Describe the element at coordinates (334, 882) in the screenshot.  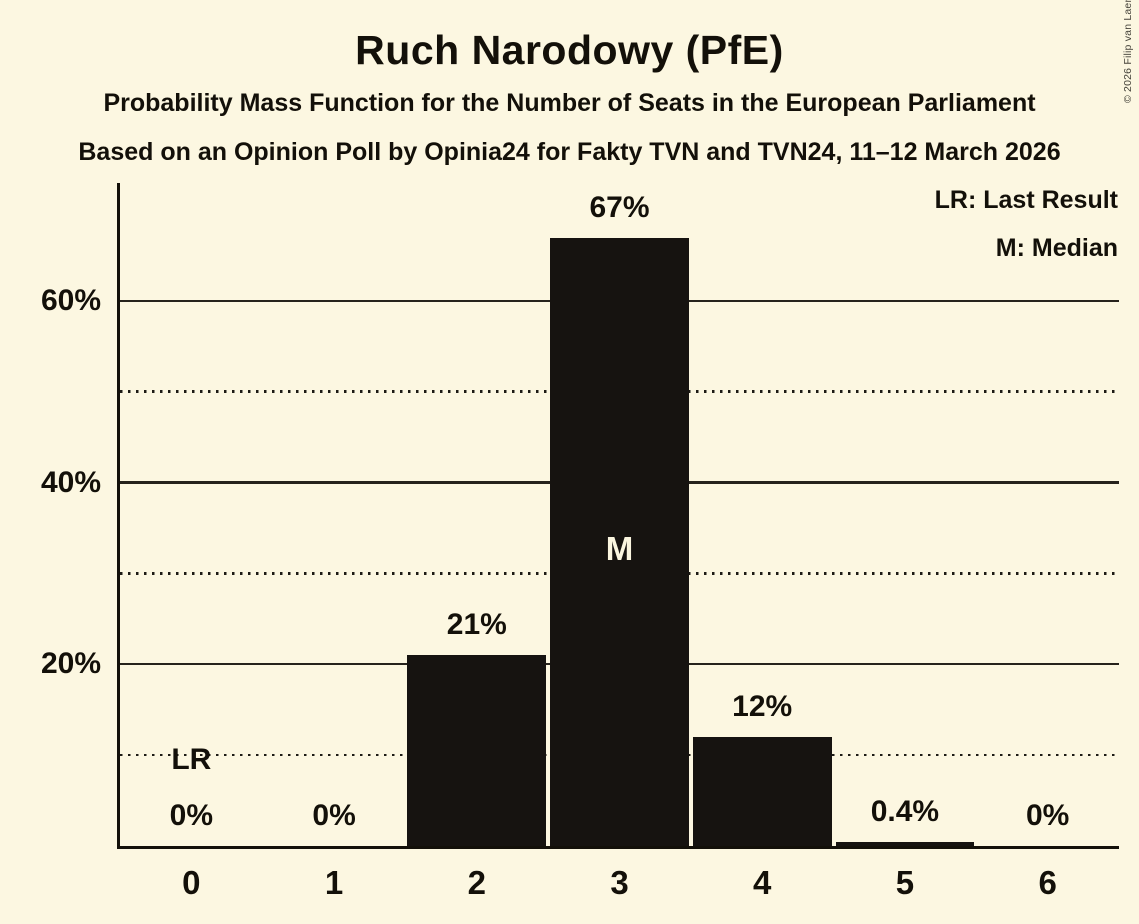
I see `x-tick-1: 1` at that location.